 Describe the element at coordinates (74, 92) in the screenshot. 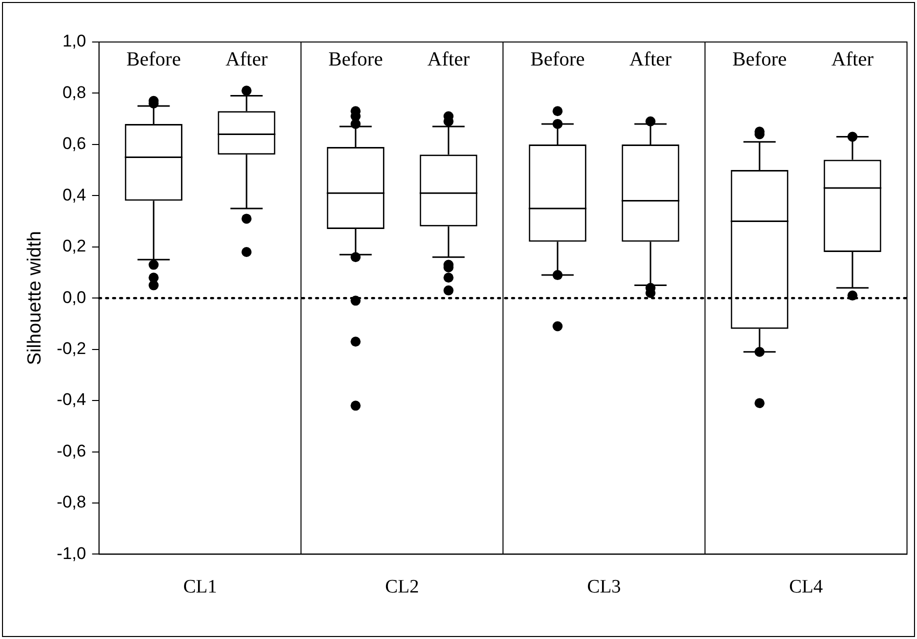

I see `y-tick-label: 0,8` at that location.